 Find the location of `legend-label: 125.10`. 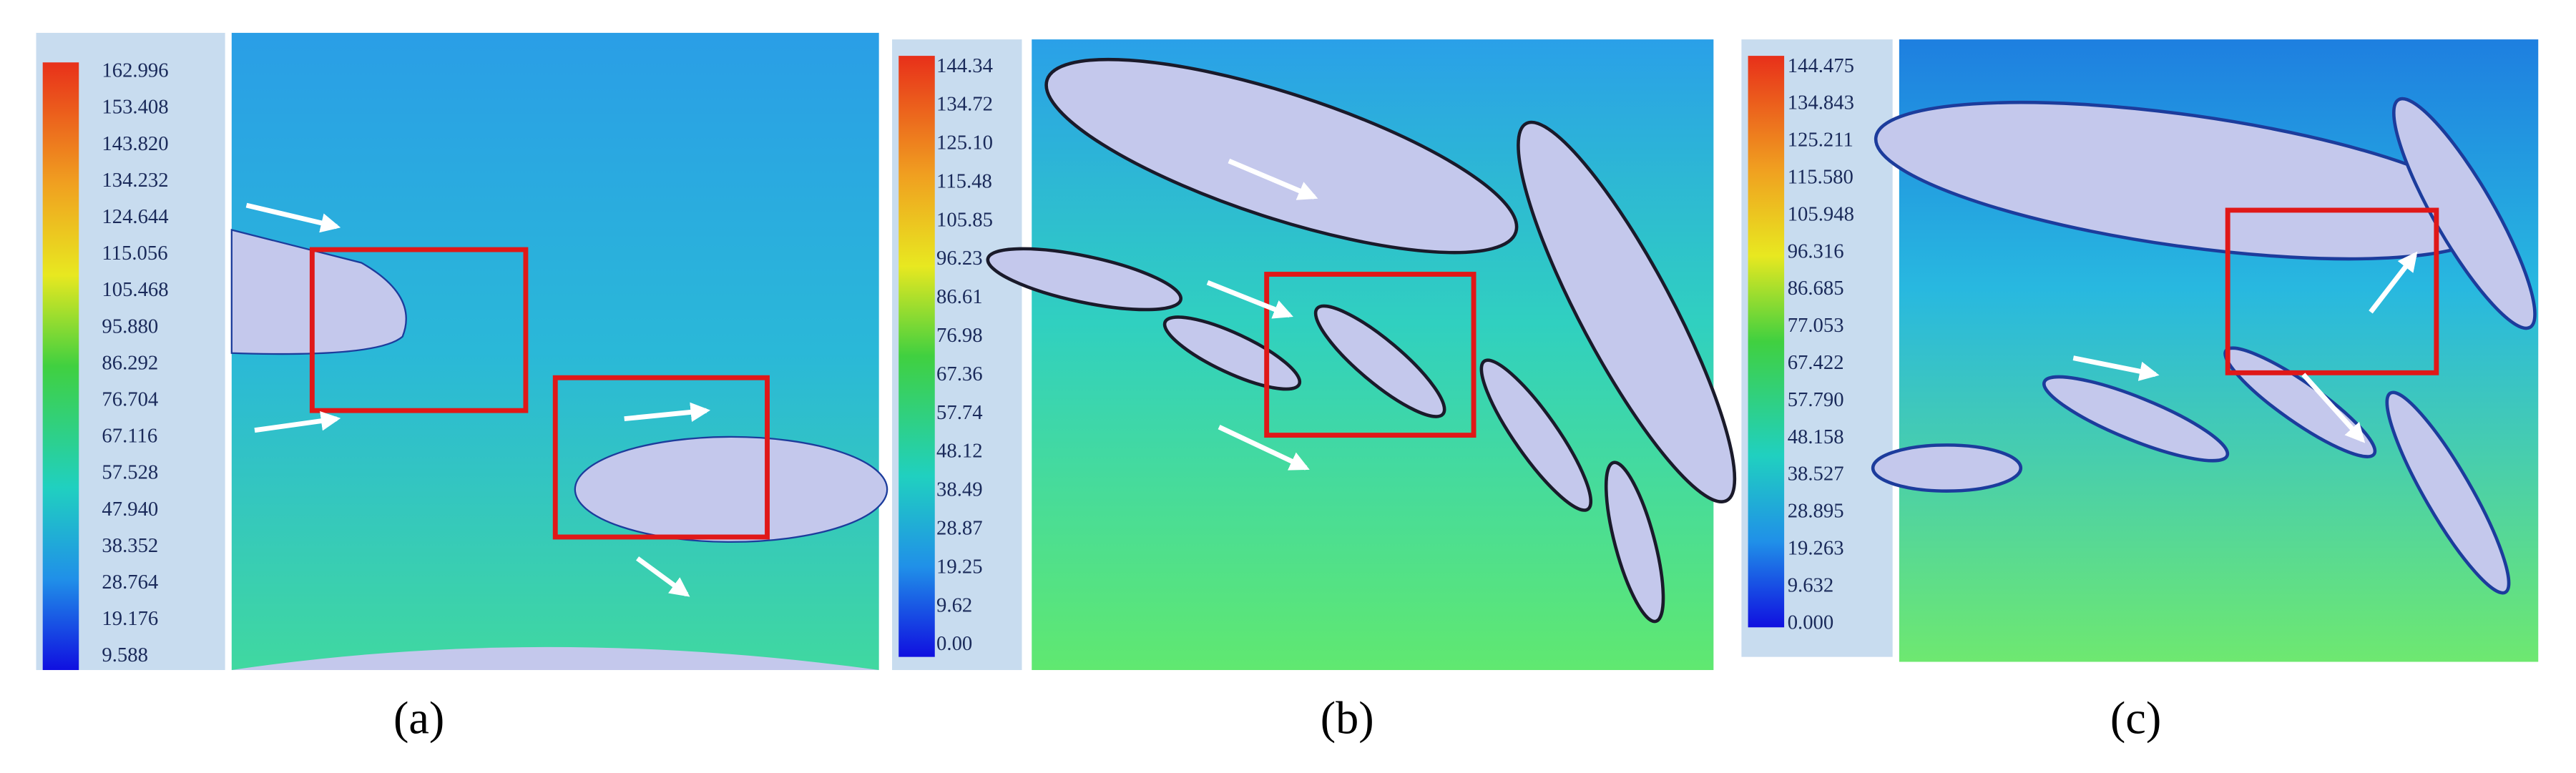

legend-label: 125.10 is located at coordinates (964, 143).